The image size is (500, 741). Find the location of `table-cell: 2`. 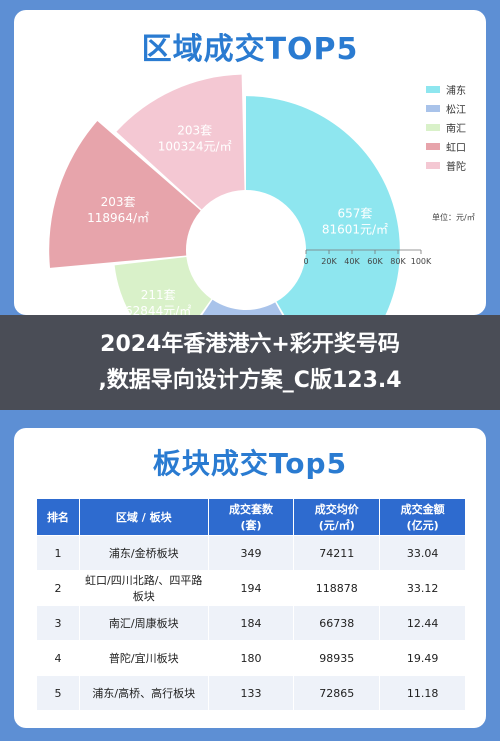

table-cell: 2 is located at coordinates (58, 588).